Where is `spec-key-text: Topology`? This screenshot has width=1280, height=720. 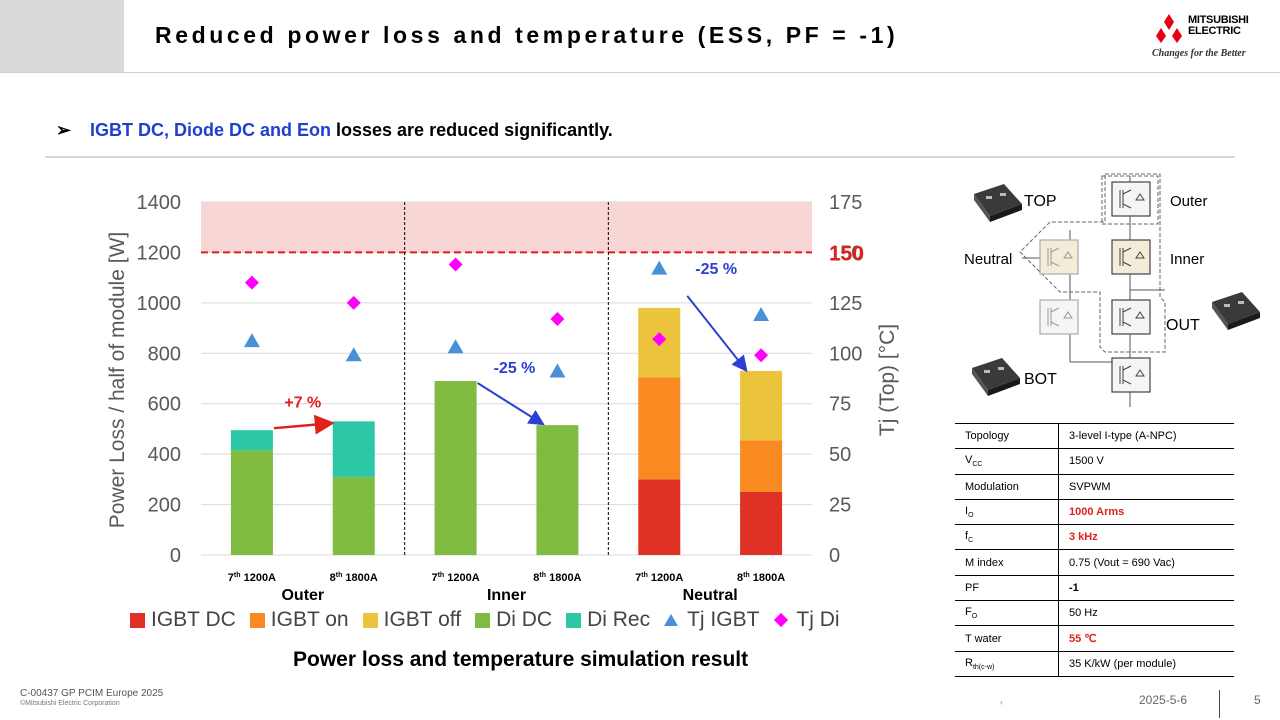
spec-key-text: Topology is located at coordinates (987, 436).